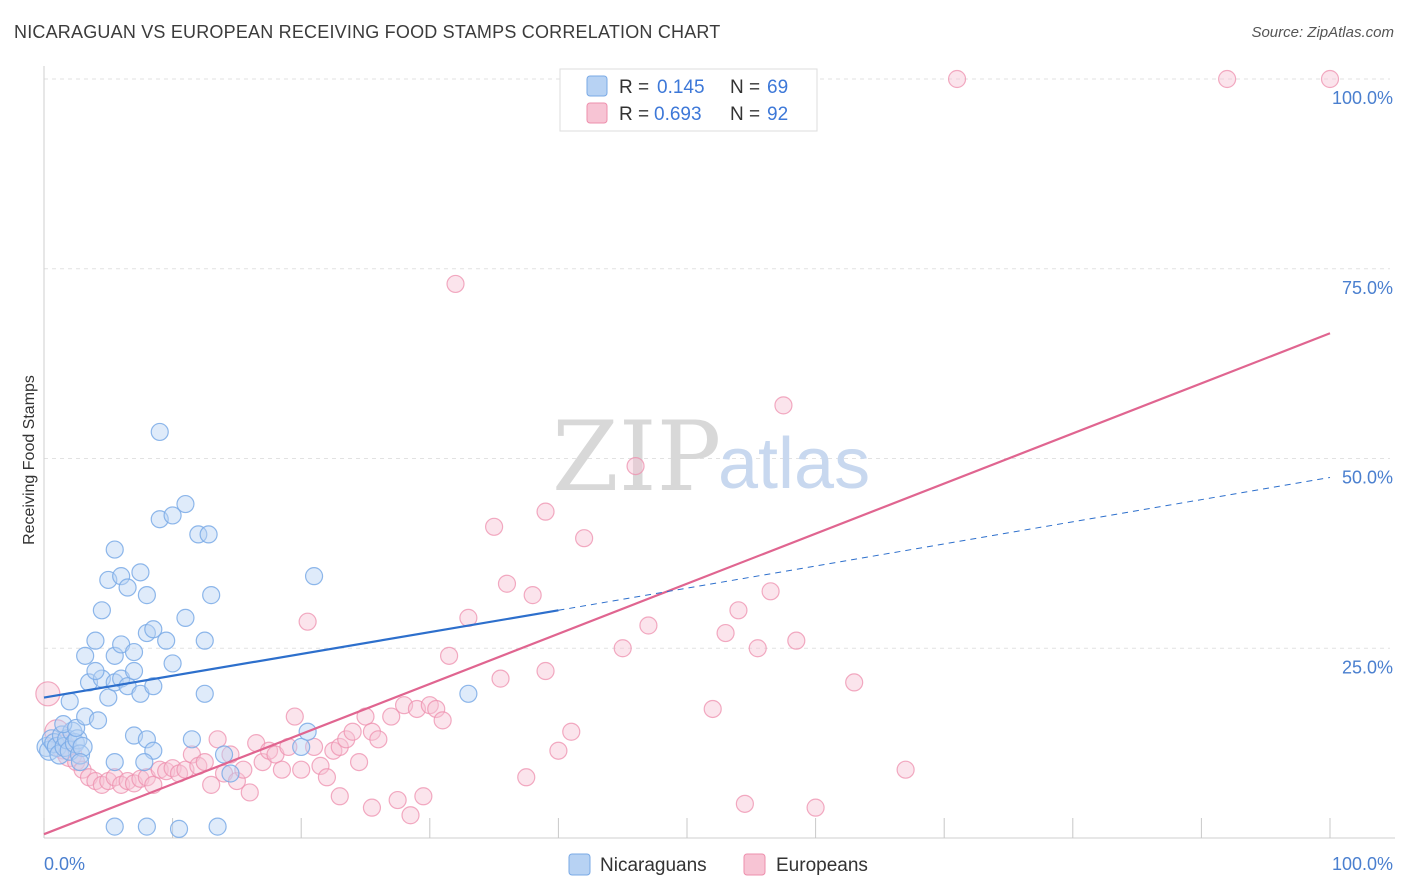 This screenshot has width=1406, height=892. What do you see at coordinates (678, 114) in the screenshot?
I see `legend-r-value-2: 0.693` at bounding box center [678, 114].